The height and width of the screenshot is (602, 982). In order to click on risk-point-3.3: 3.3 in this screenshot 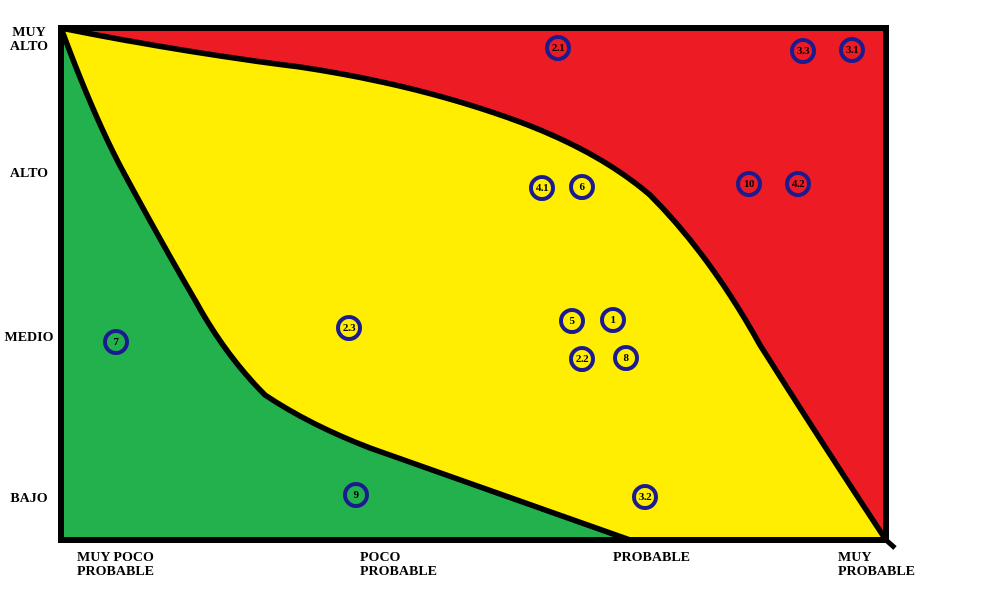, I will do `click(803, 51)`.